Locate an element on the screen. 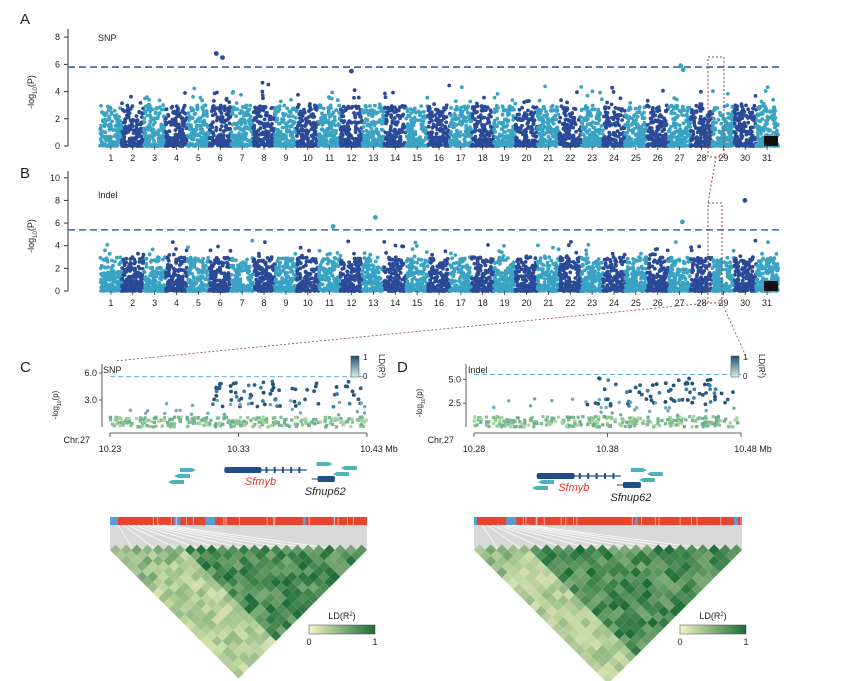 This screenshot has height=681, width=841. peak-point is located at coordinates (222, 57).